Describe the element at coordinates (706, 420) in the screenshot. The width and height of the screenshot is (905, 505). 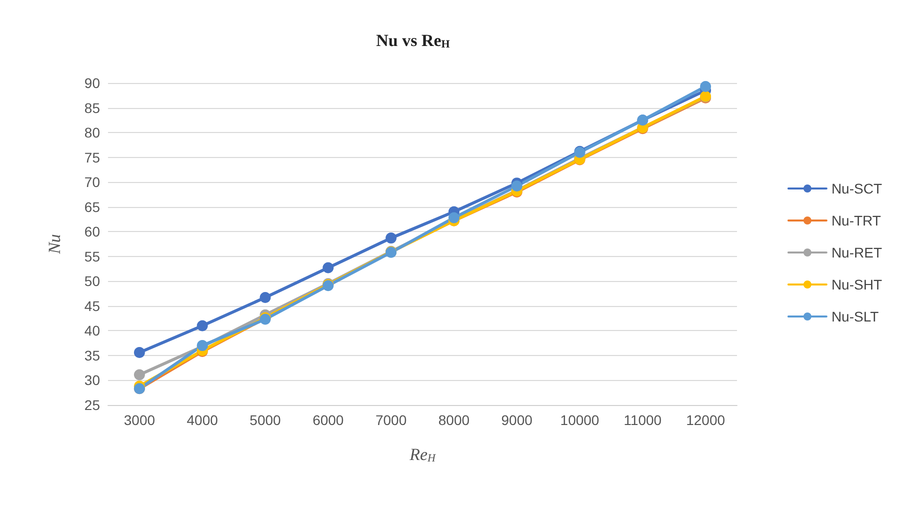
I see `x-tick-label: 12000` at that location.